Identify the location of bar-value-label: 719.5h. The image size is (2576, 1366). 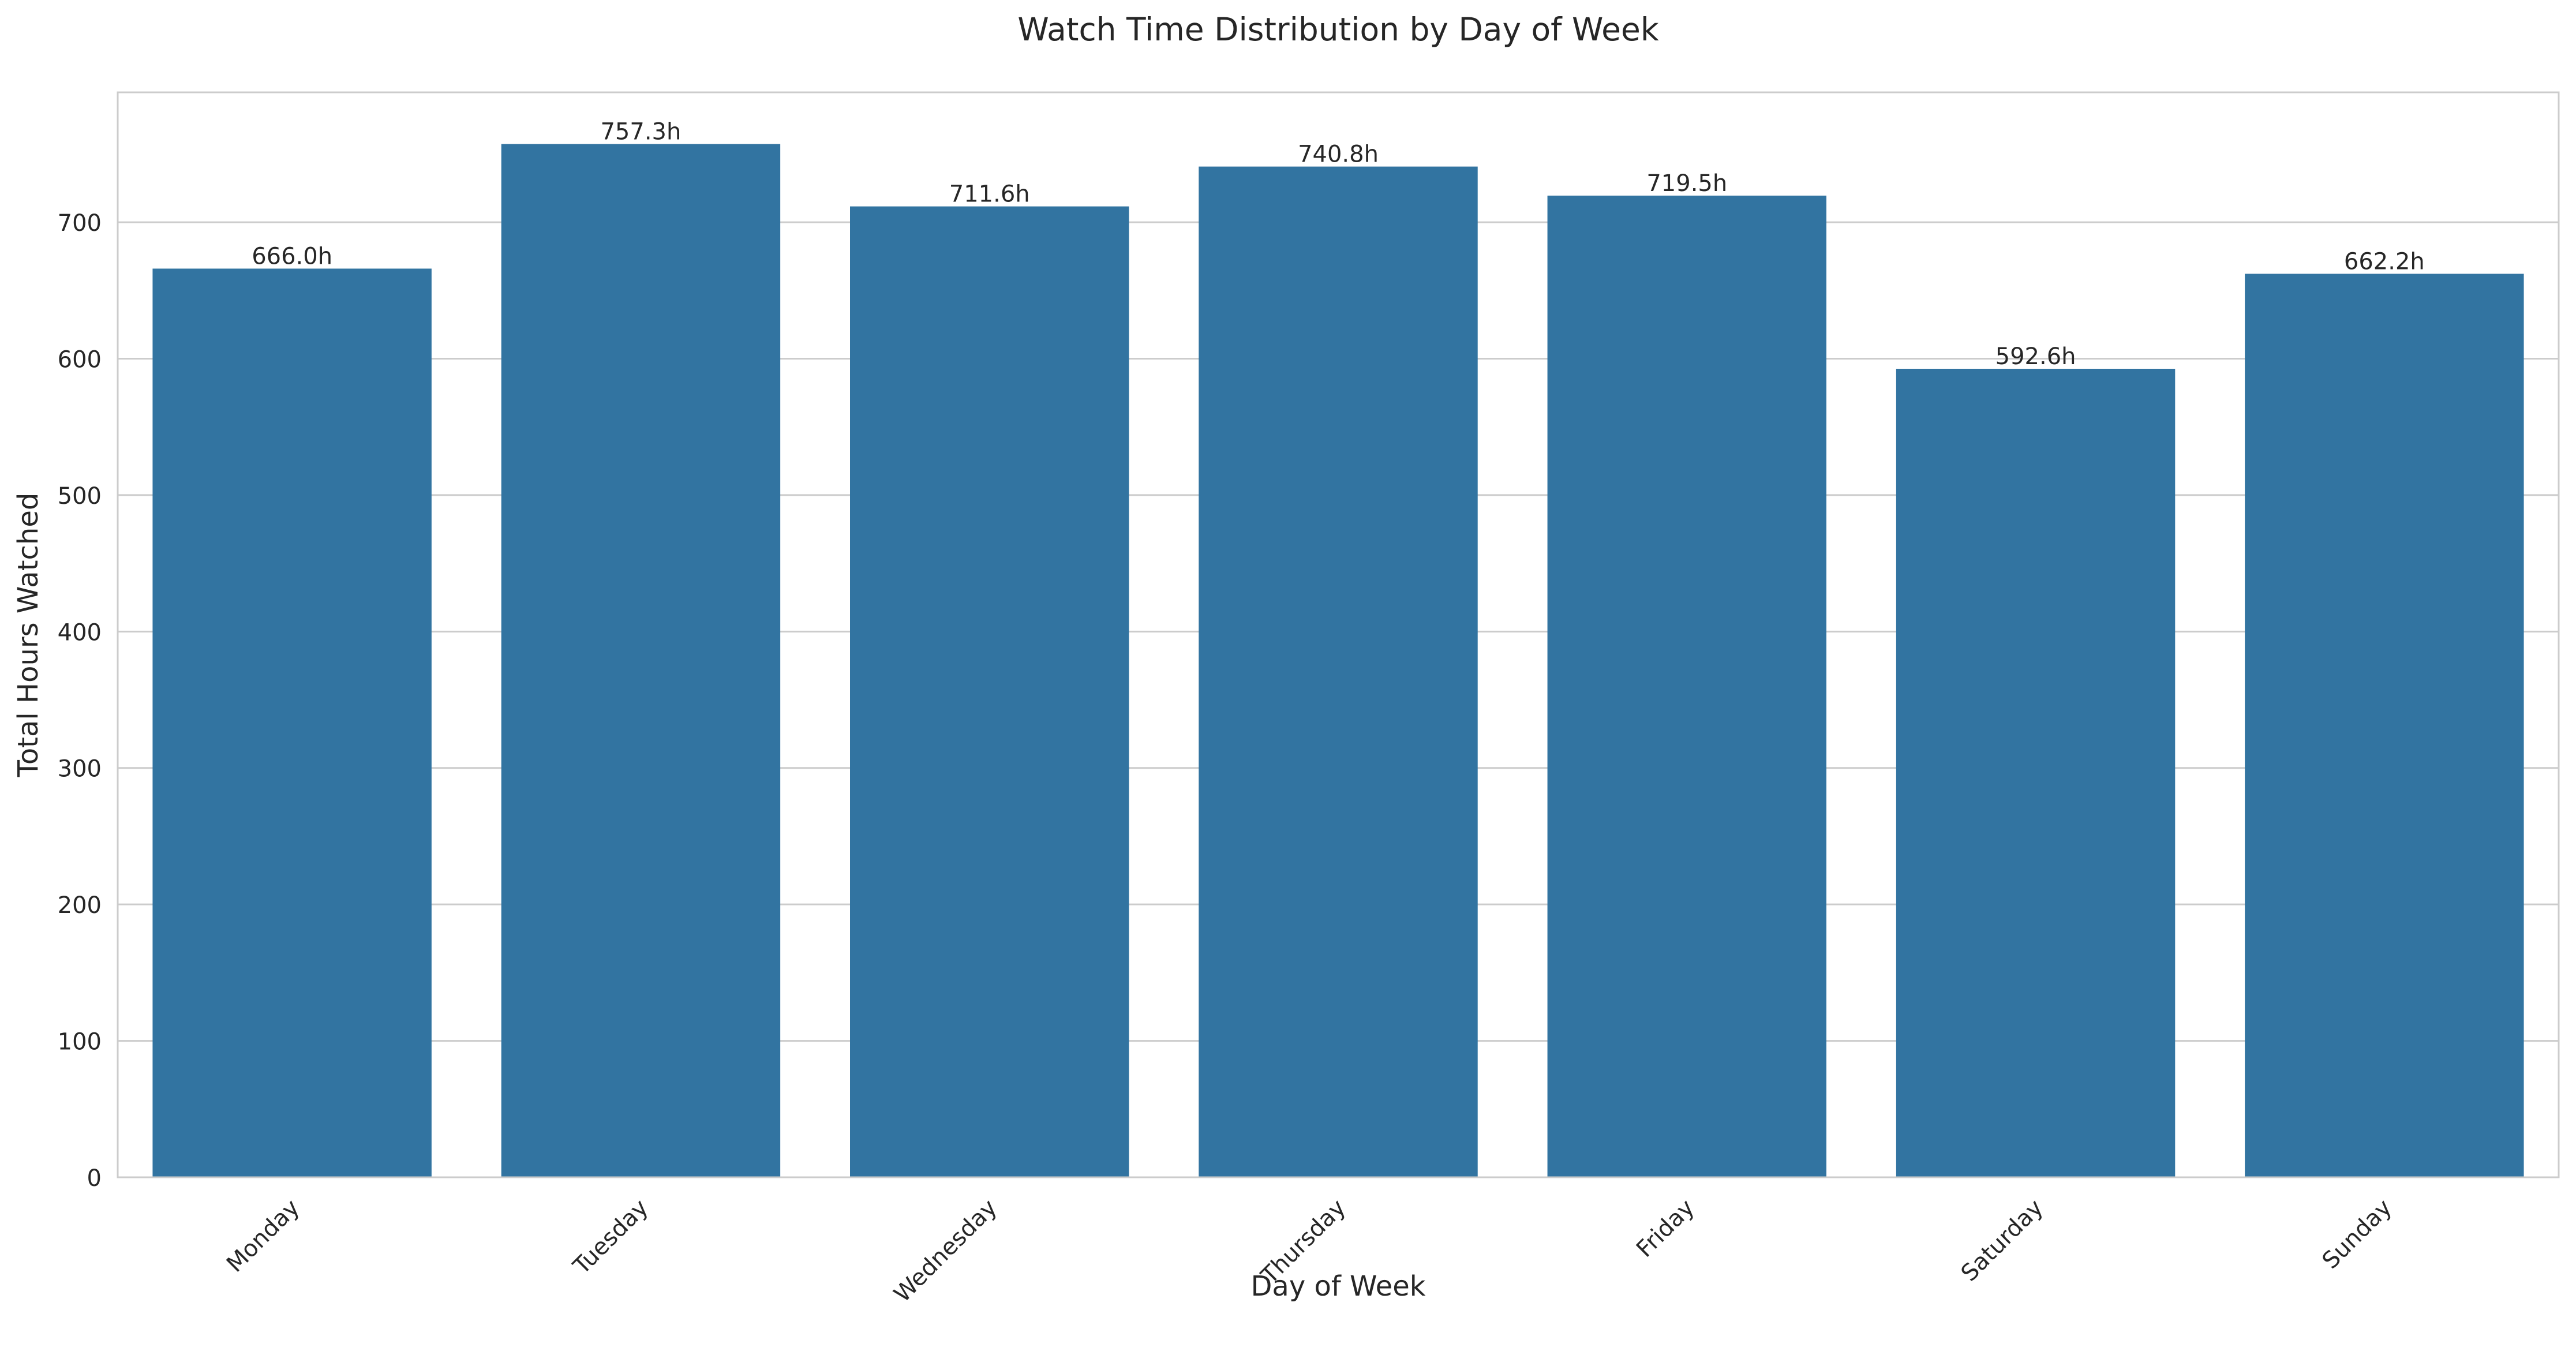
(1687, 183).